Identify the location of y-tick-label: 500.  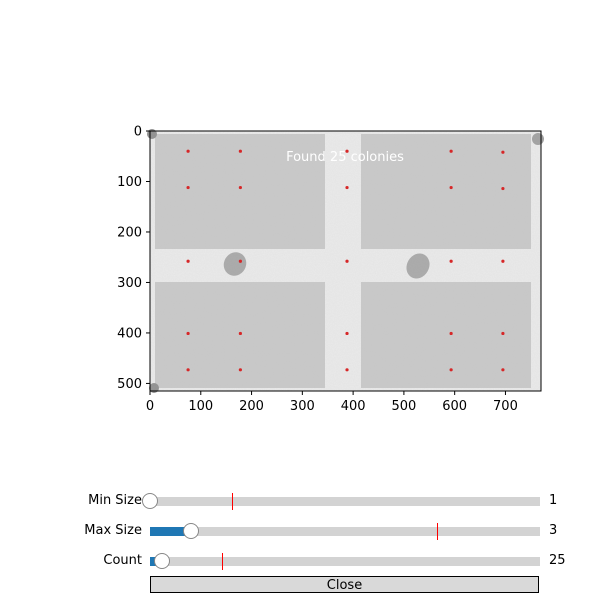
(129, 384).